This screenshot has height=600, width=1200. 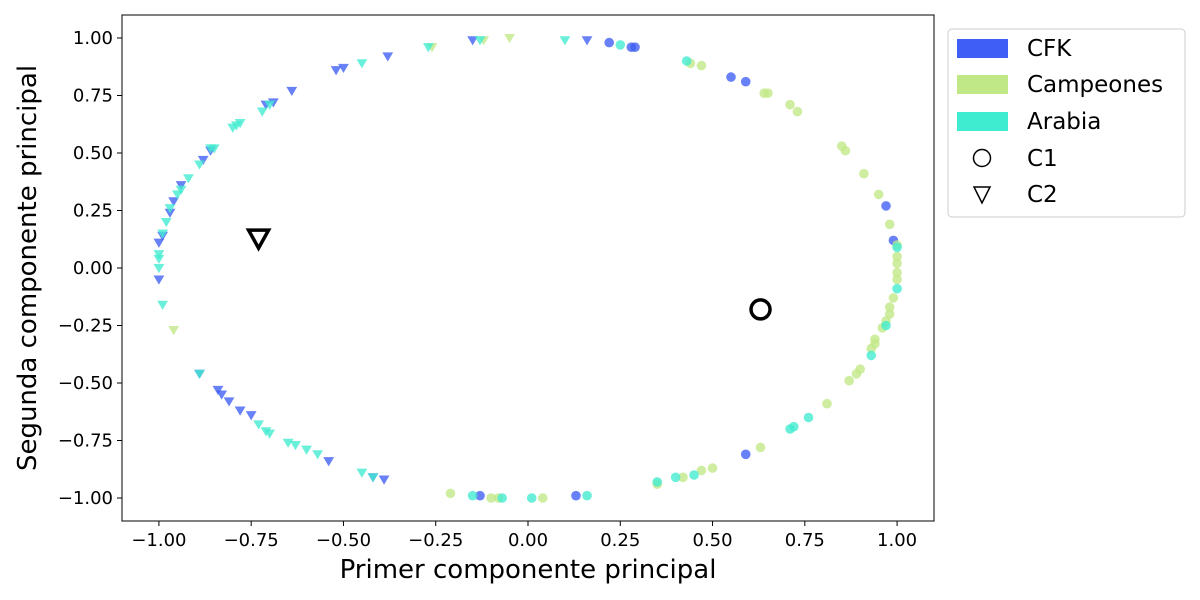 I want to click on x-axis-label: Primer componente principal, so click(x=528, y=570).